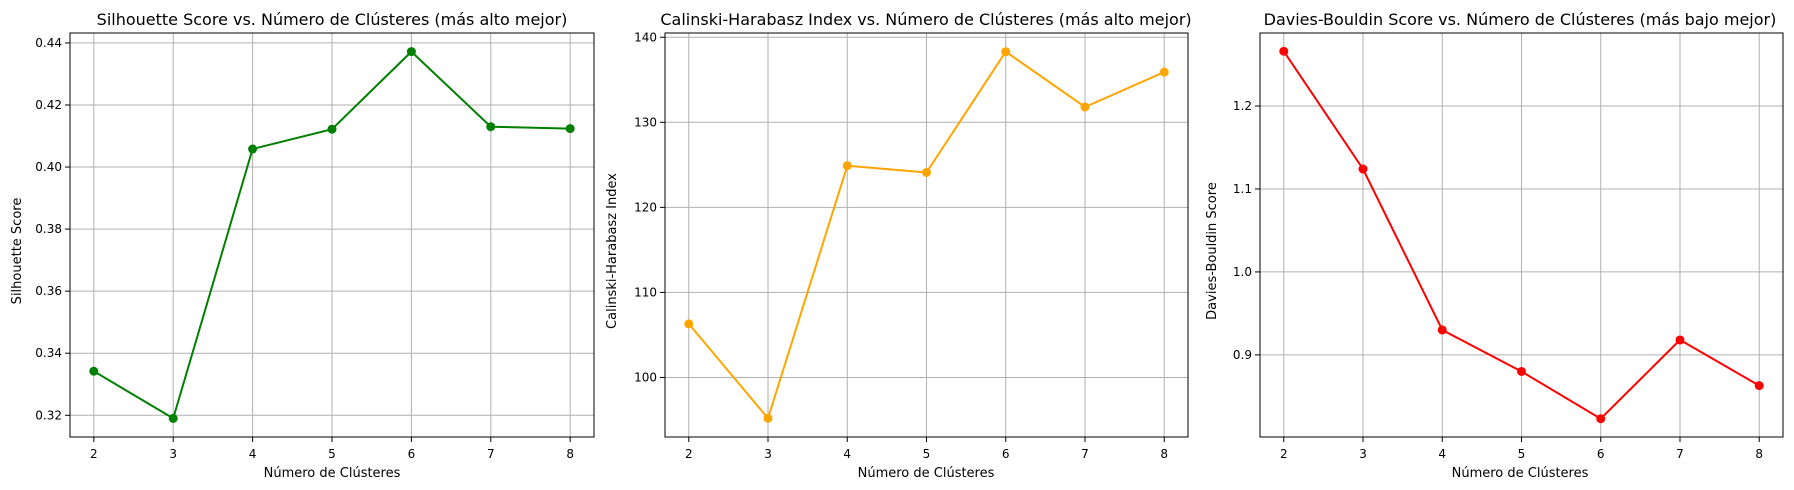  Describe the element at coordinates (645, 292) in the screenshot. I see `y-tick-label: 110` at that location.